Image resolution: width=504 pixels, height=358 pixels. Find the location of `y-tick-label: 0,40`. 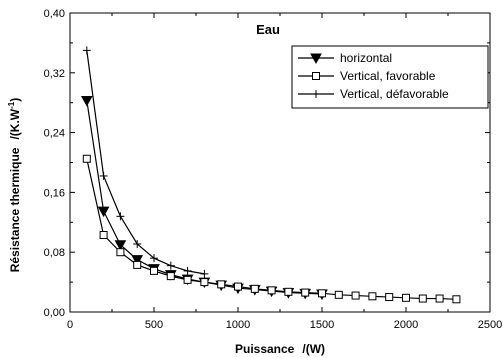

y-tick-label: 0,40 is located at coordinates (54, 14).